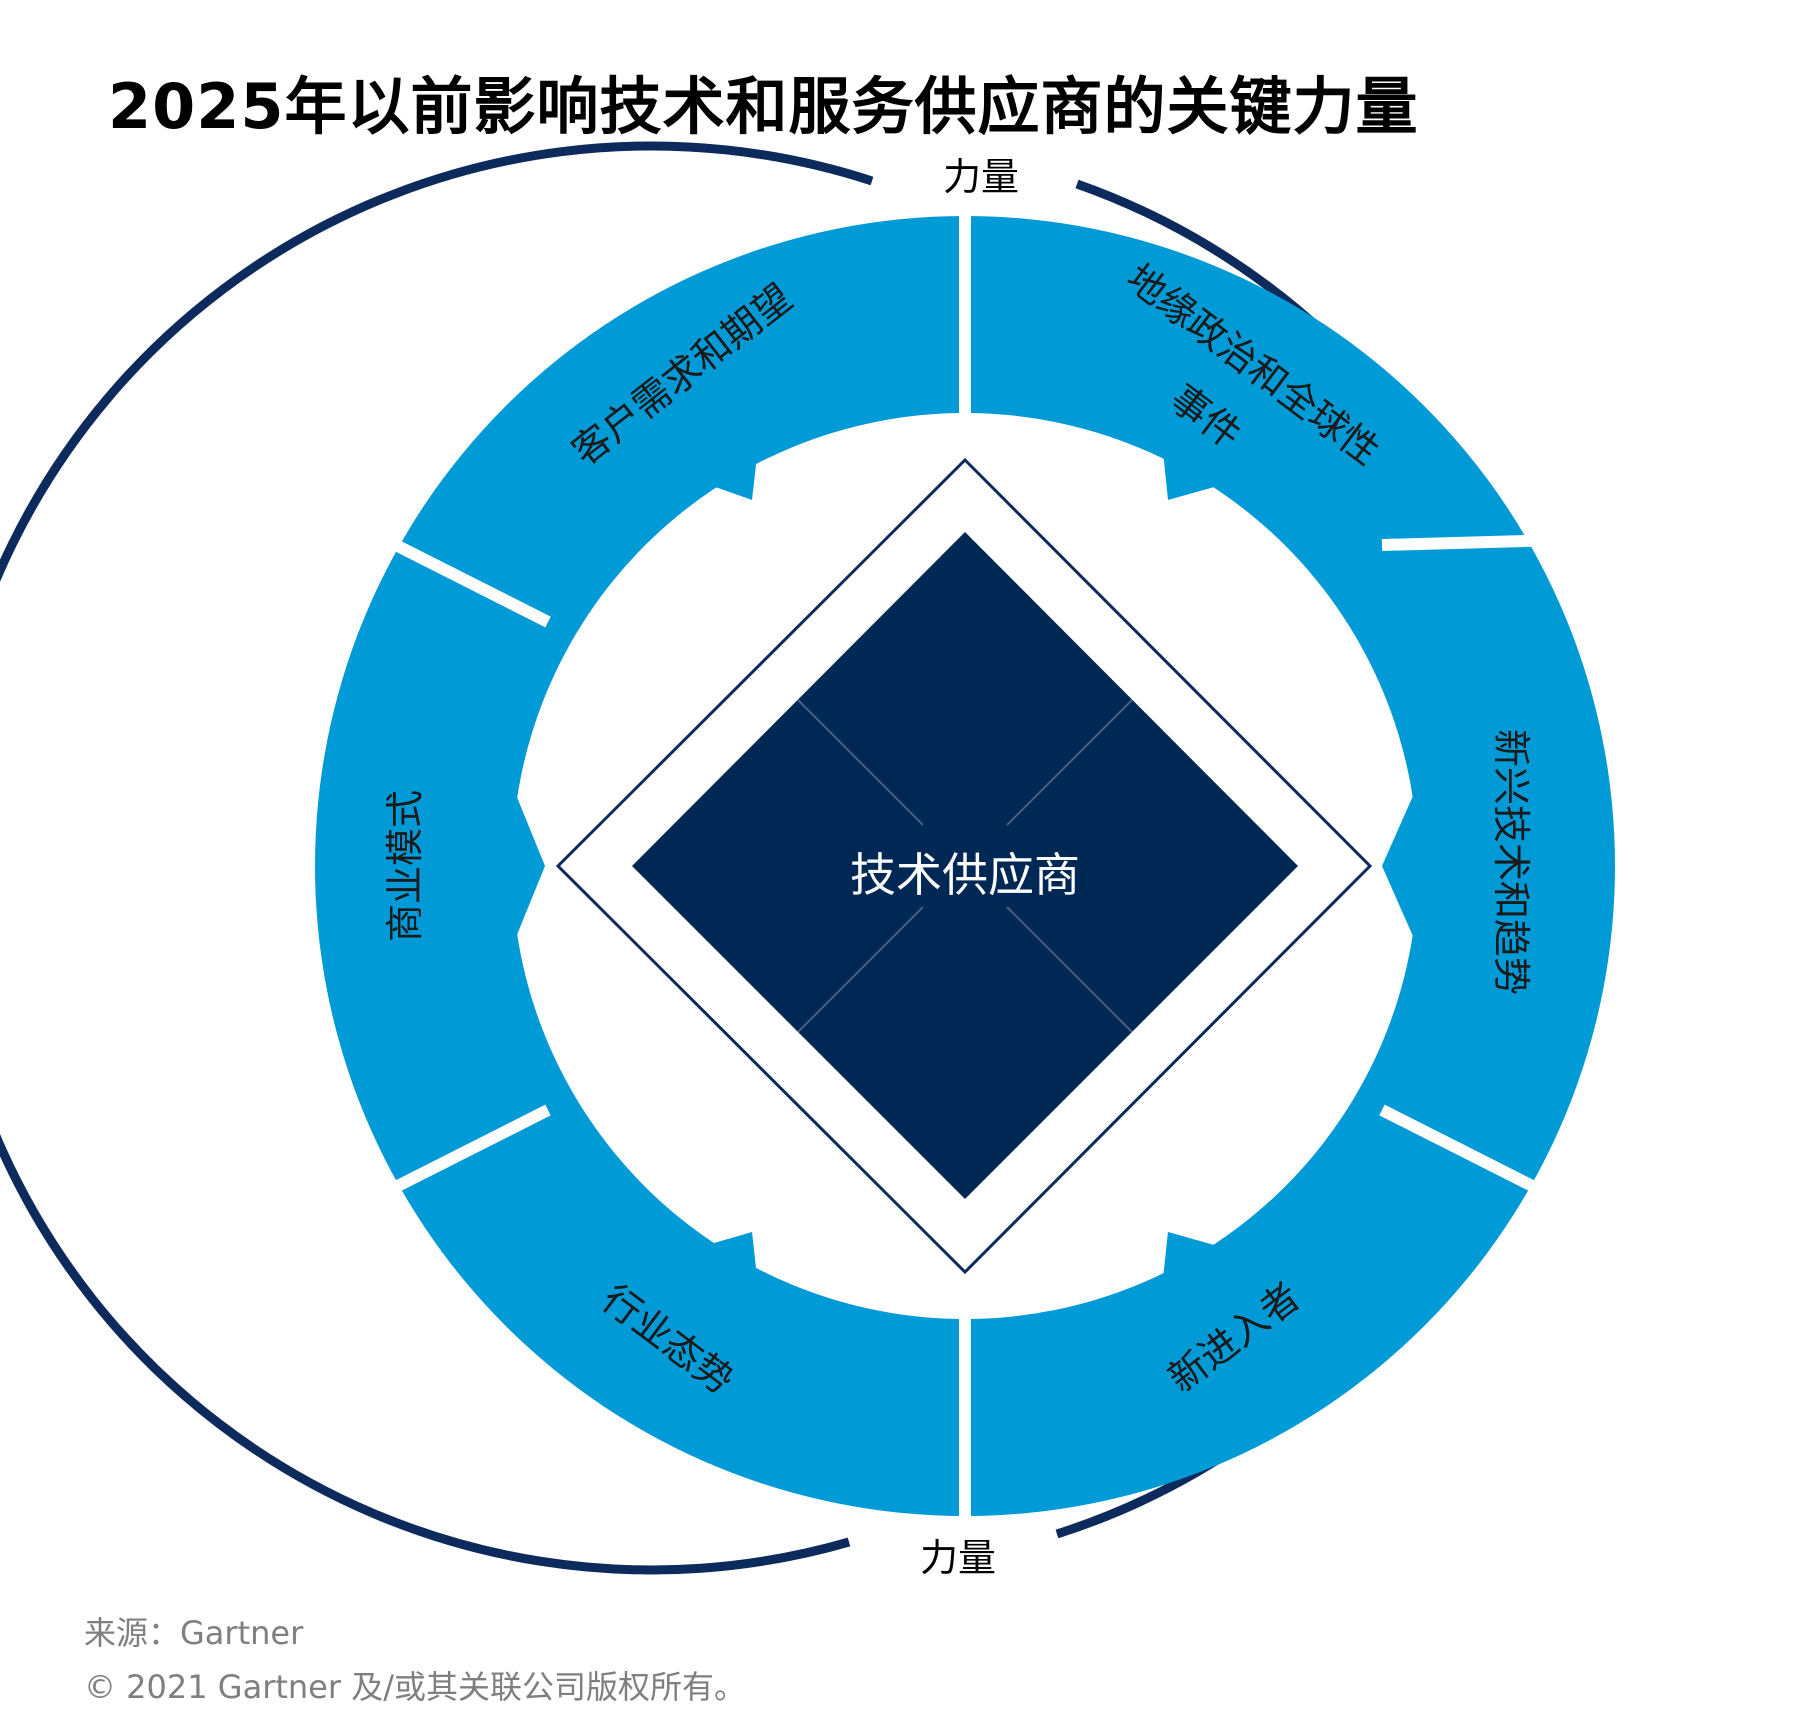 The width and height of the screenshot is (1797, 1735). Describe the element at coordinates (459, 1155) in the screenshot. I see `divider-lower-left` at that location.